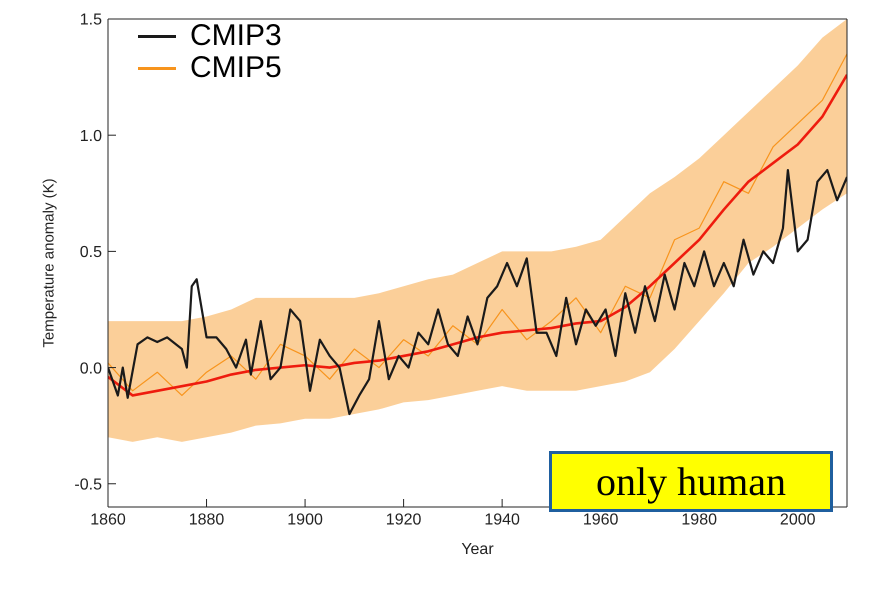 This screenshot has height=605, width=881. I want to click on y-tick-label: 0.5, so click(91, 253).